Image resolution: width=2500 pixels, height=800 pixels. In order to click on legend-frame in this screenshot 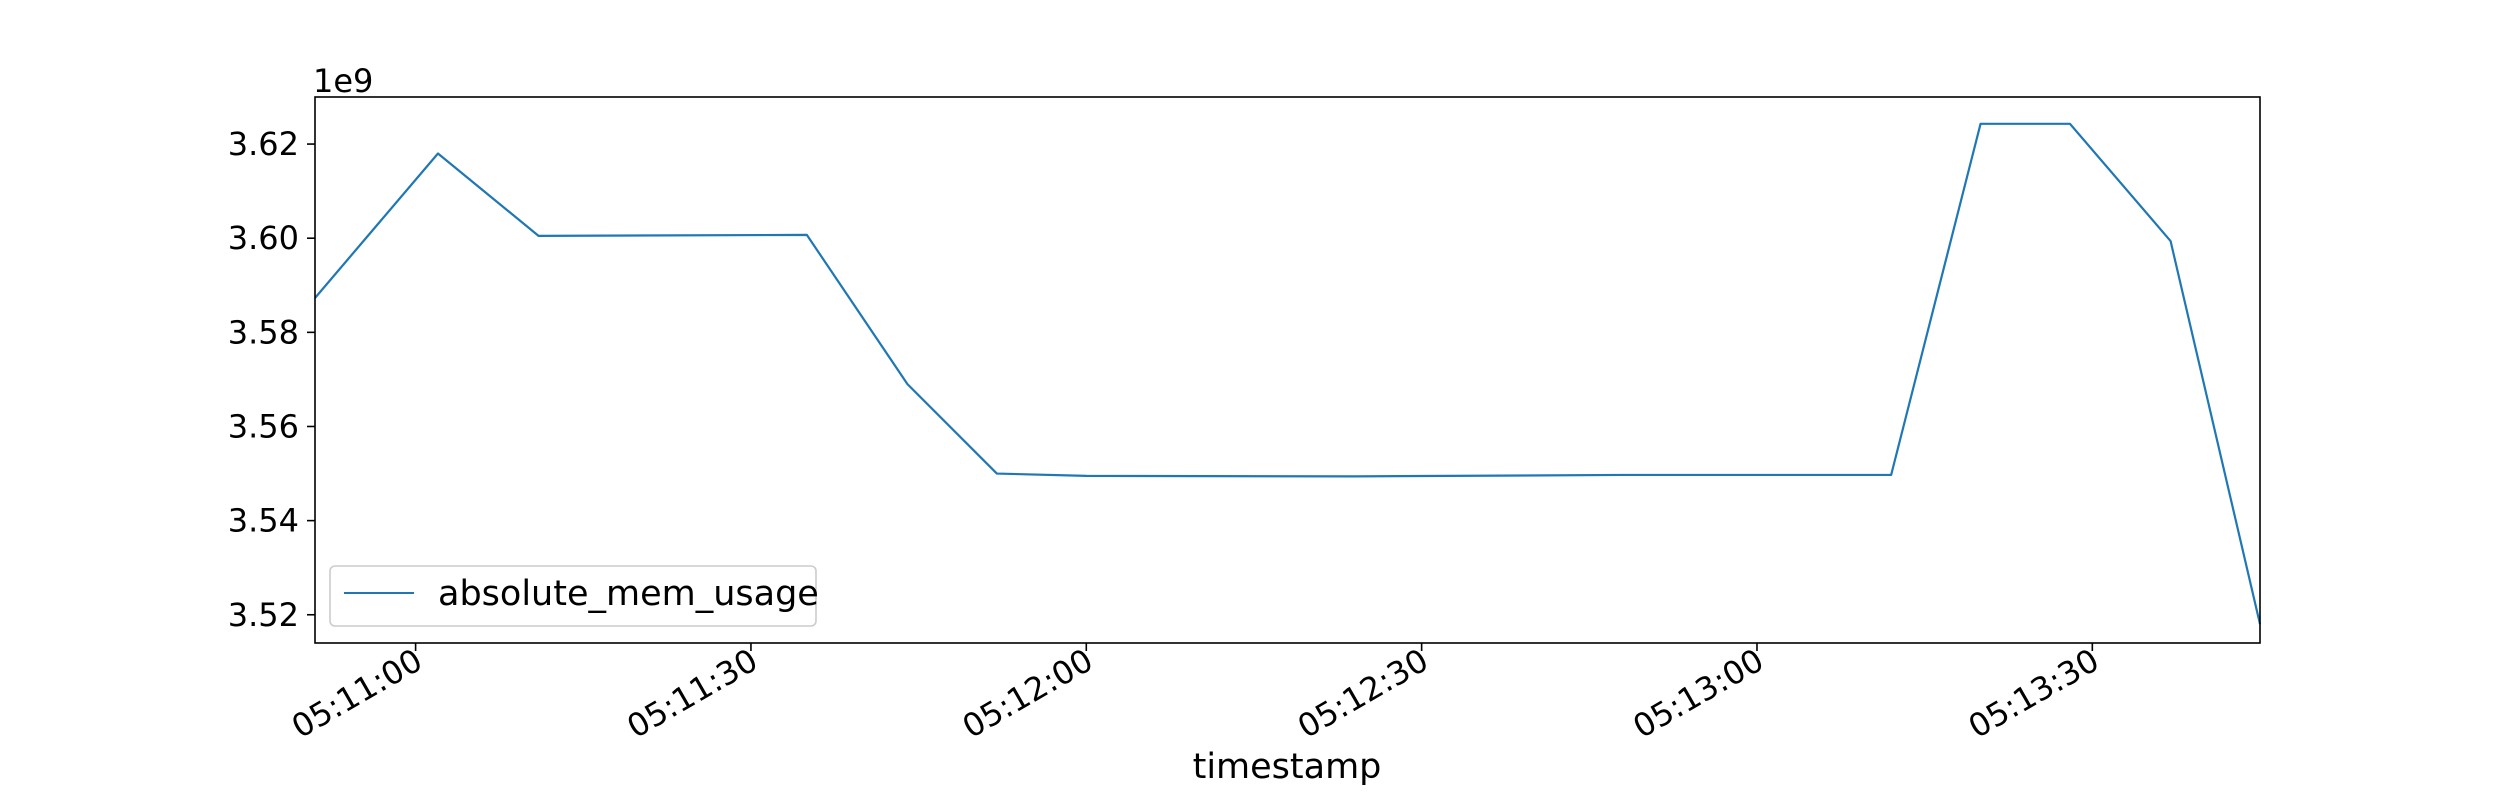, I will do `click(573, 596)`.